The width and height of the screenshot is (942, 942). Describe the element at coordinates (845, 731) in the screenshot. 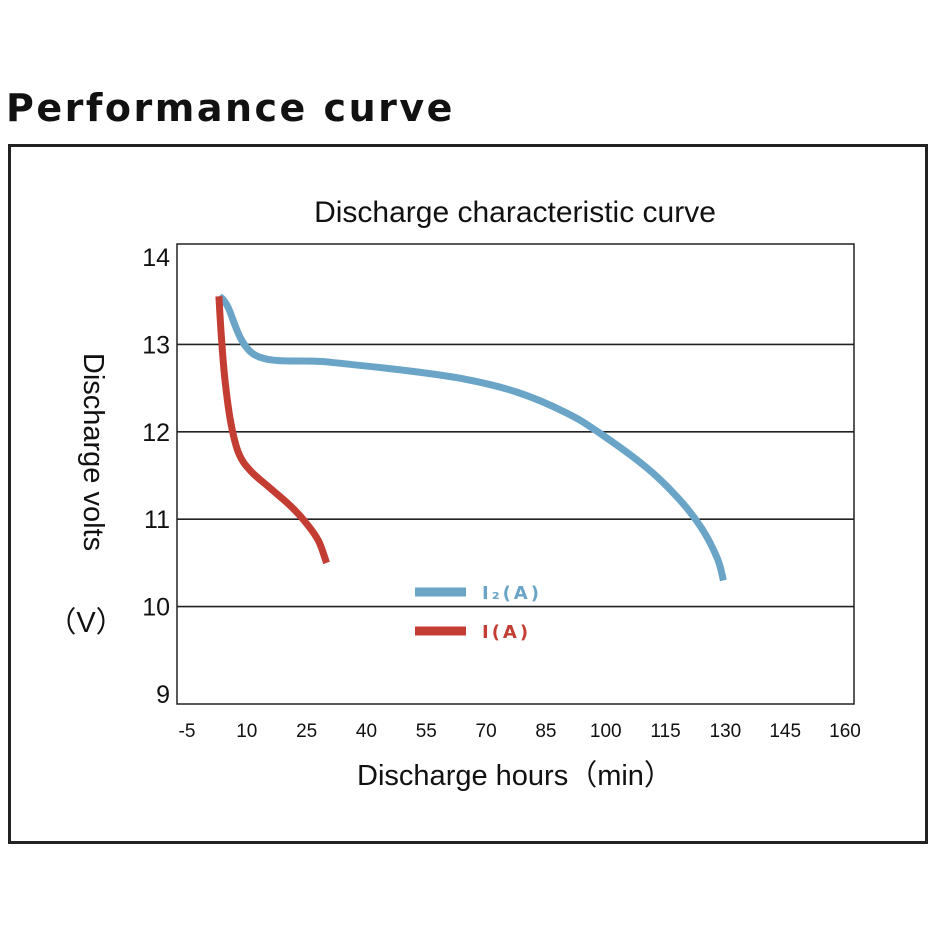

I see `x-tick-label: 160` at that location.